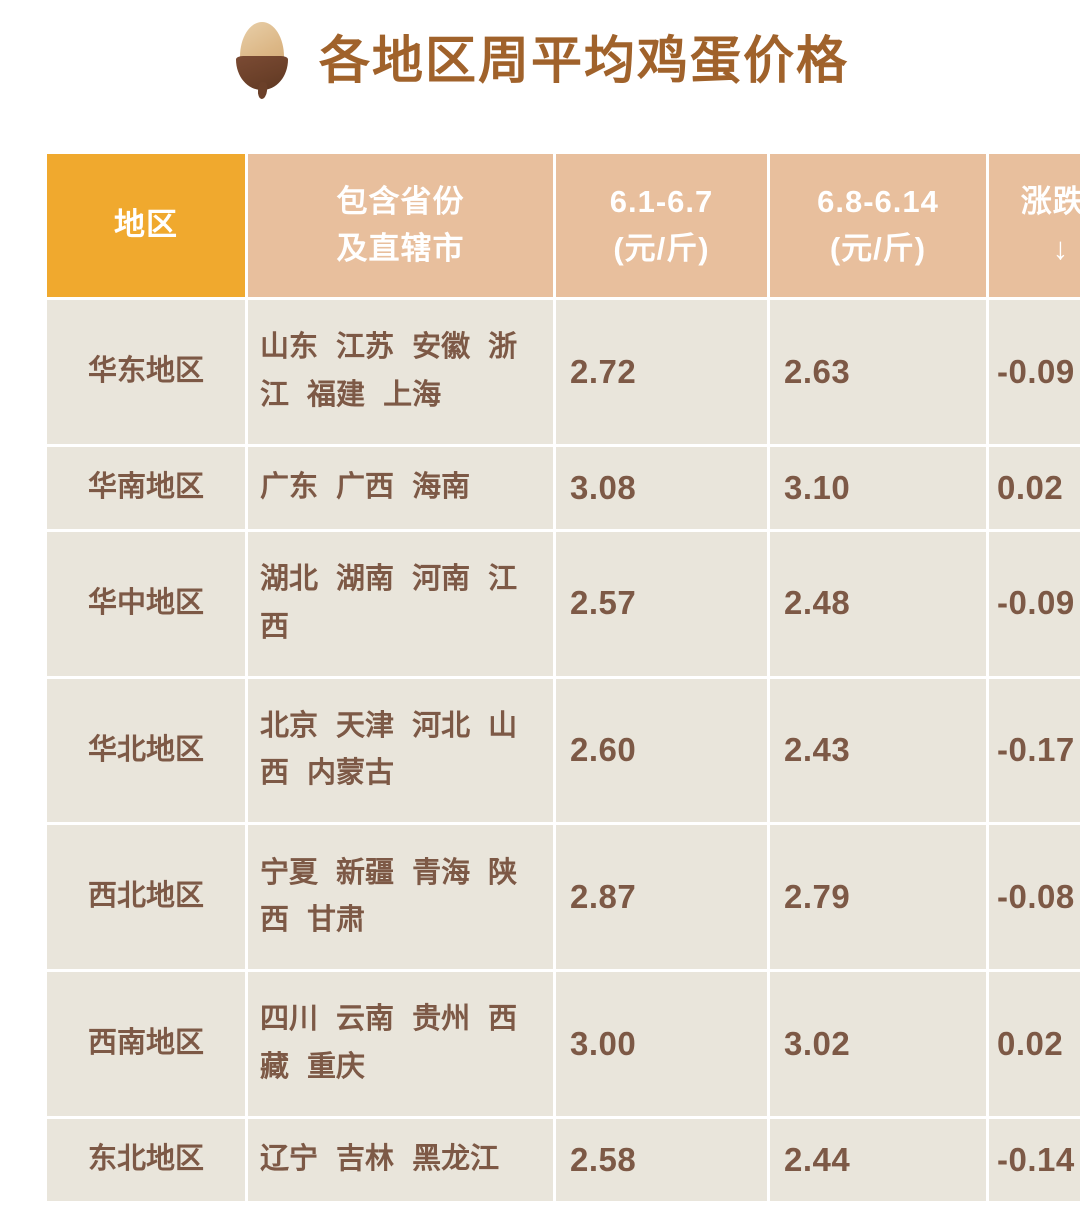 The width and height of the screenshot is (1080, 1215). What do you see at coordinates (1050, 201) in the screenshot?
I see `header-delta-up-arrow-icon: 涨跌↑` at bounding box center [1050, 201].